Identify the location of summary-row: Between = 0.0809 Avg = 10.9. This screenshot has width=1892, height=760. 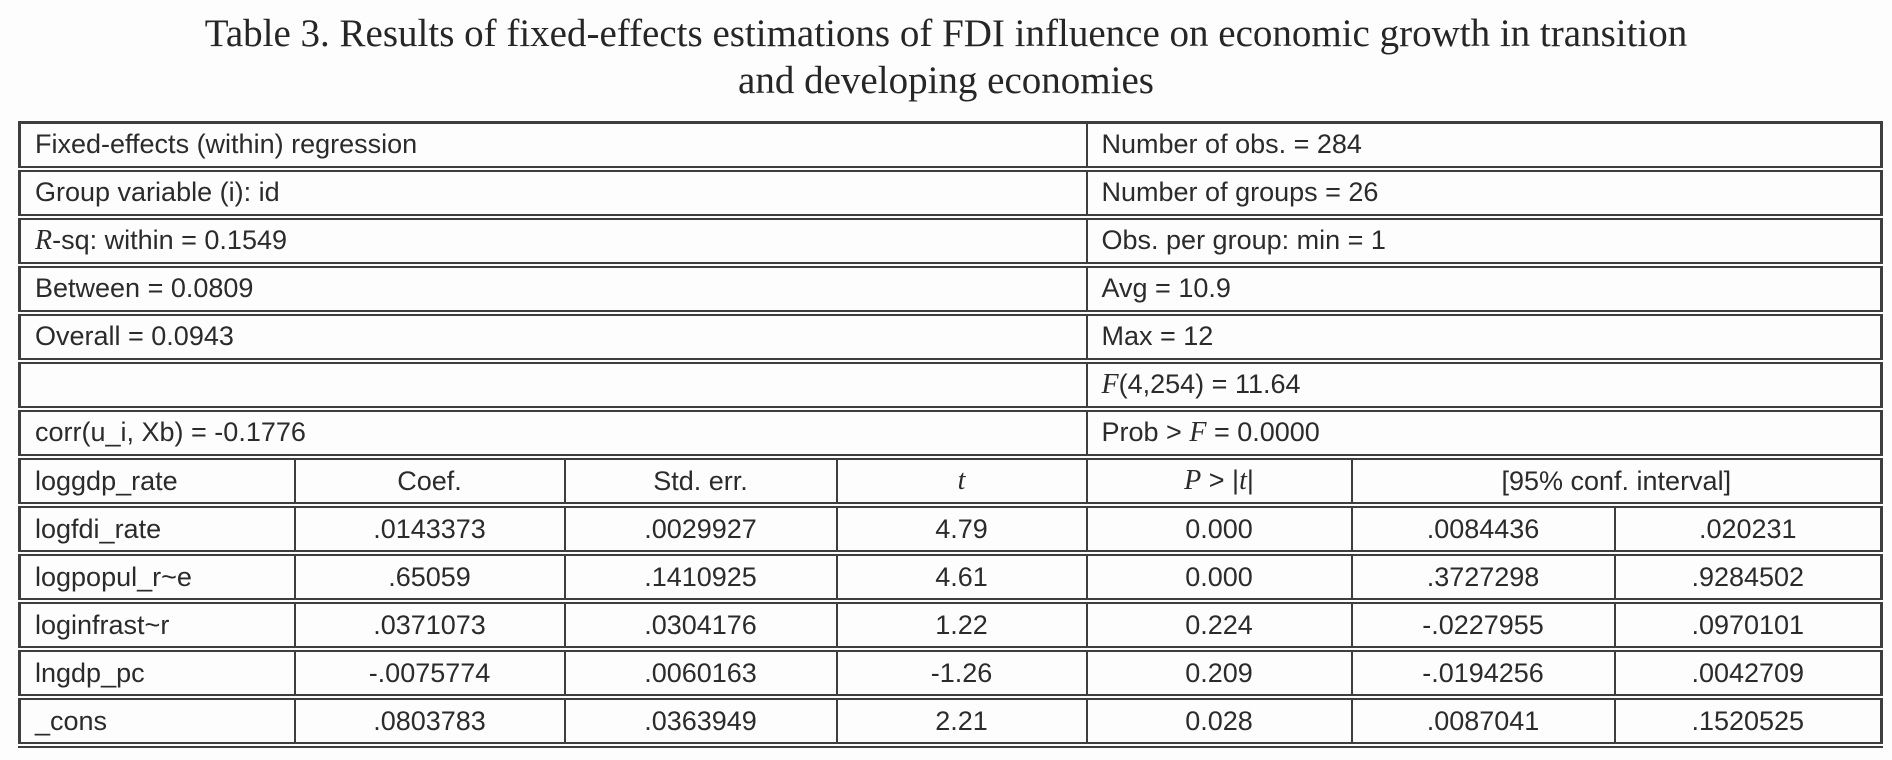
(950, 289).